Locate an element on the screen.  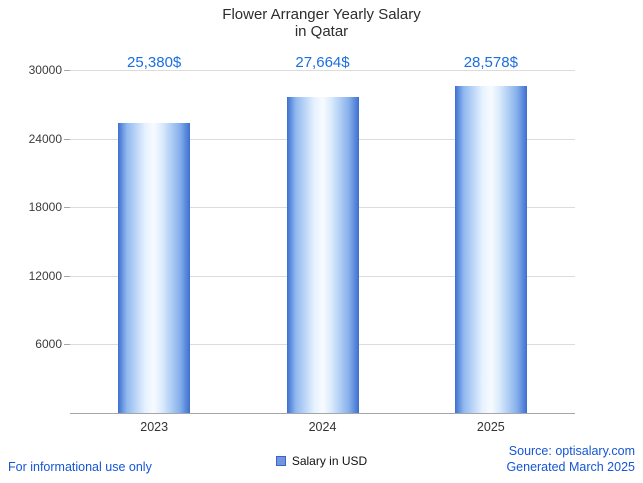
bar-2024 is located at coordinates (322, 254).